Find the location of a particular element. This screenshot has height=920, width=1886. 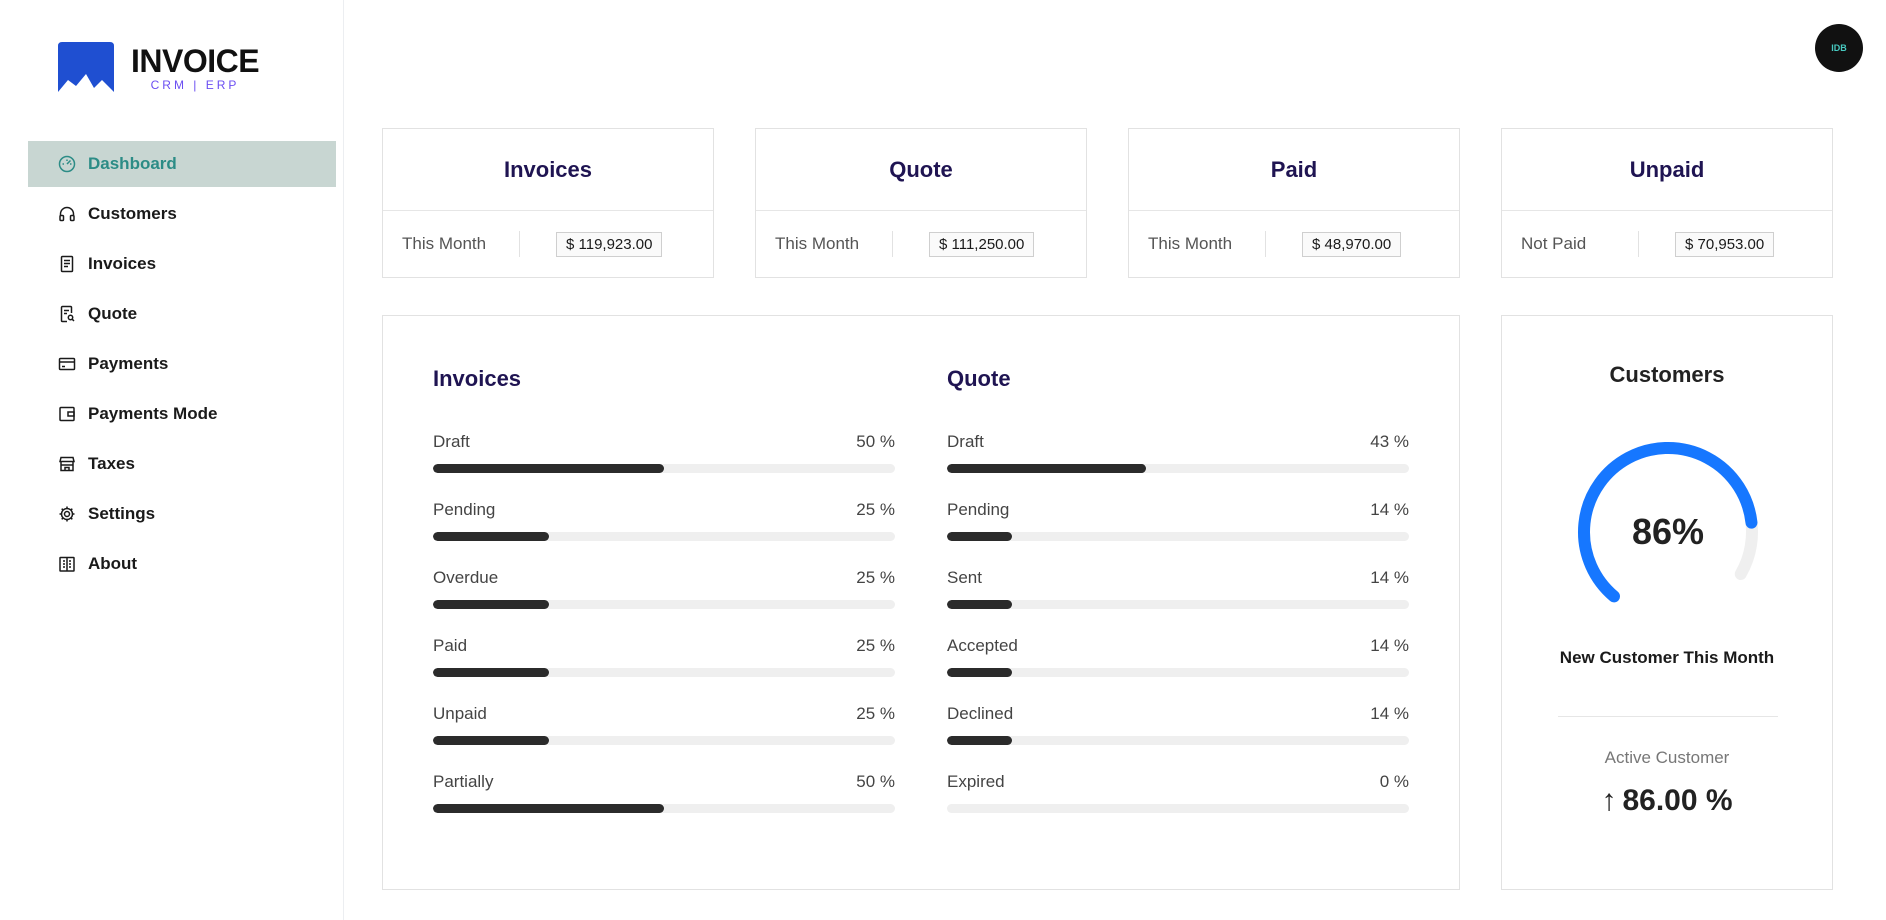

gauge-fill is located at coordinates (1668, 522).